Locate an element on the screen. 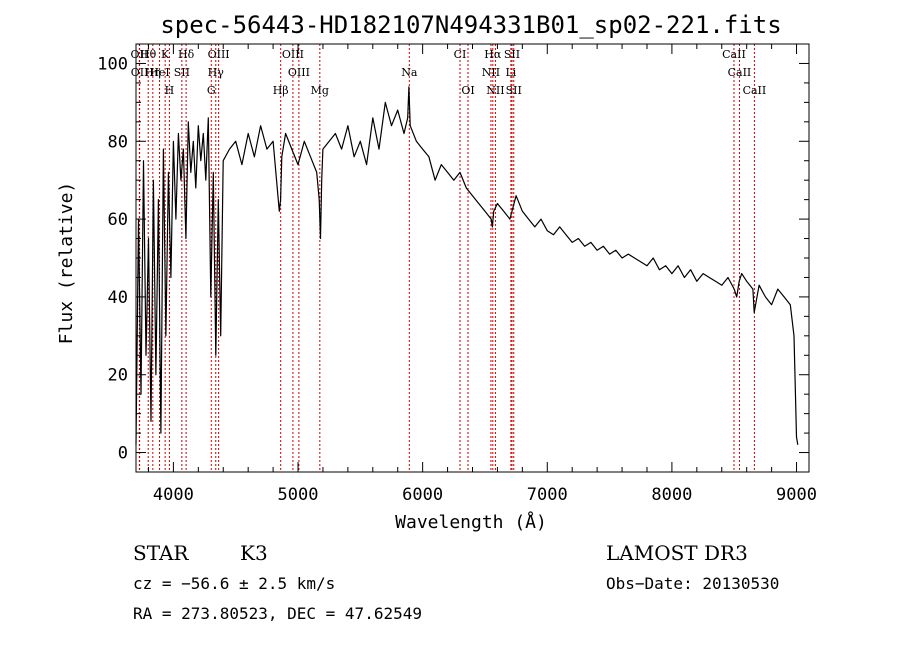  redshift-cz: cz = −56.6 ± 2.5 km/s is located at coordinates (234, 583).